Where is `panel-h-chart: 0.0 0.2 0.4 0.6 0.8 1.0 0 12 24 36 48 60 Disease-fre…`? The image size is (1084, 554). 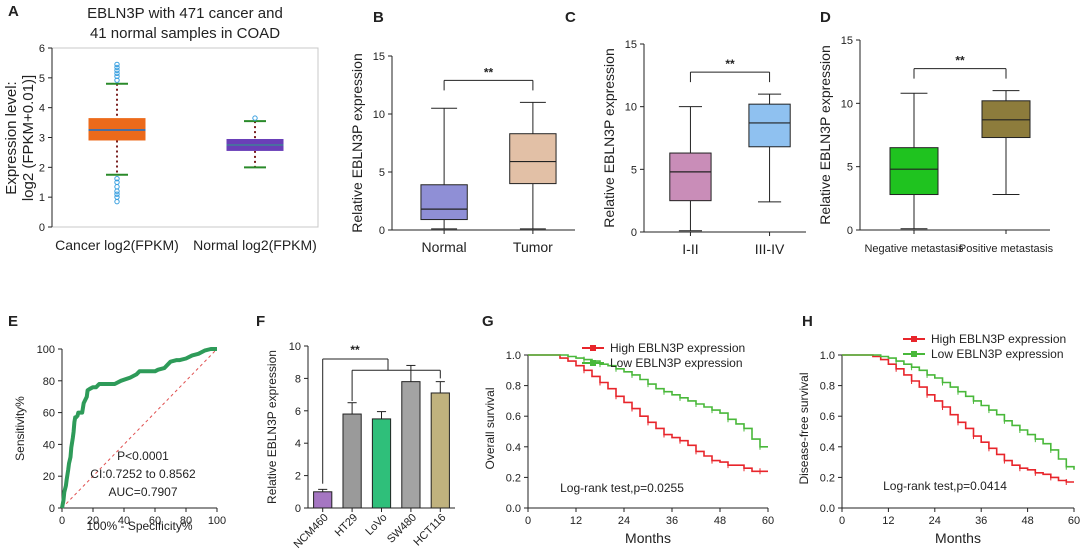
panel-h-chart: 0.0 0.2 0.4 0.6 0.8 1.0 0 12 24 36 48 60 Disease-fre… is located at coordinates (938, 439).